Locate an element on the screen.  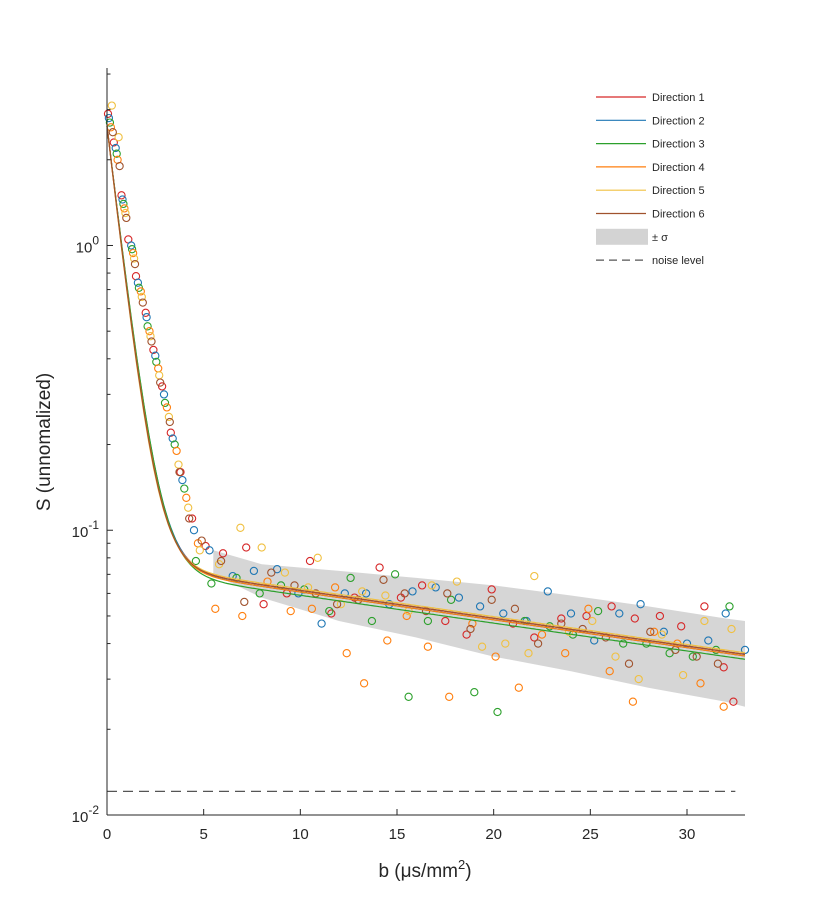
x-tick-label: 20 is located at coordinates (493, 834).